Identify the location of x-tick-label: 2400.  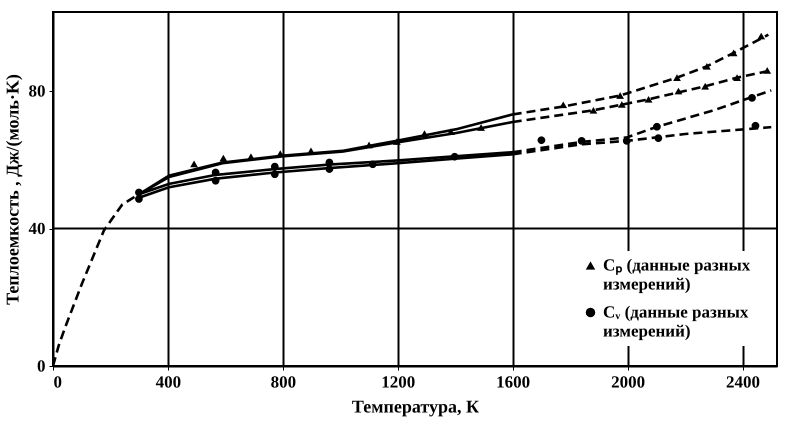
(743, 382).